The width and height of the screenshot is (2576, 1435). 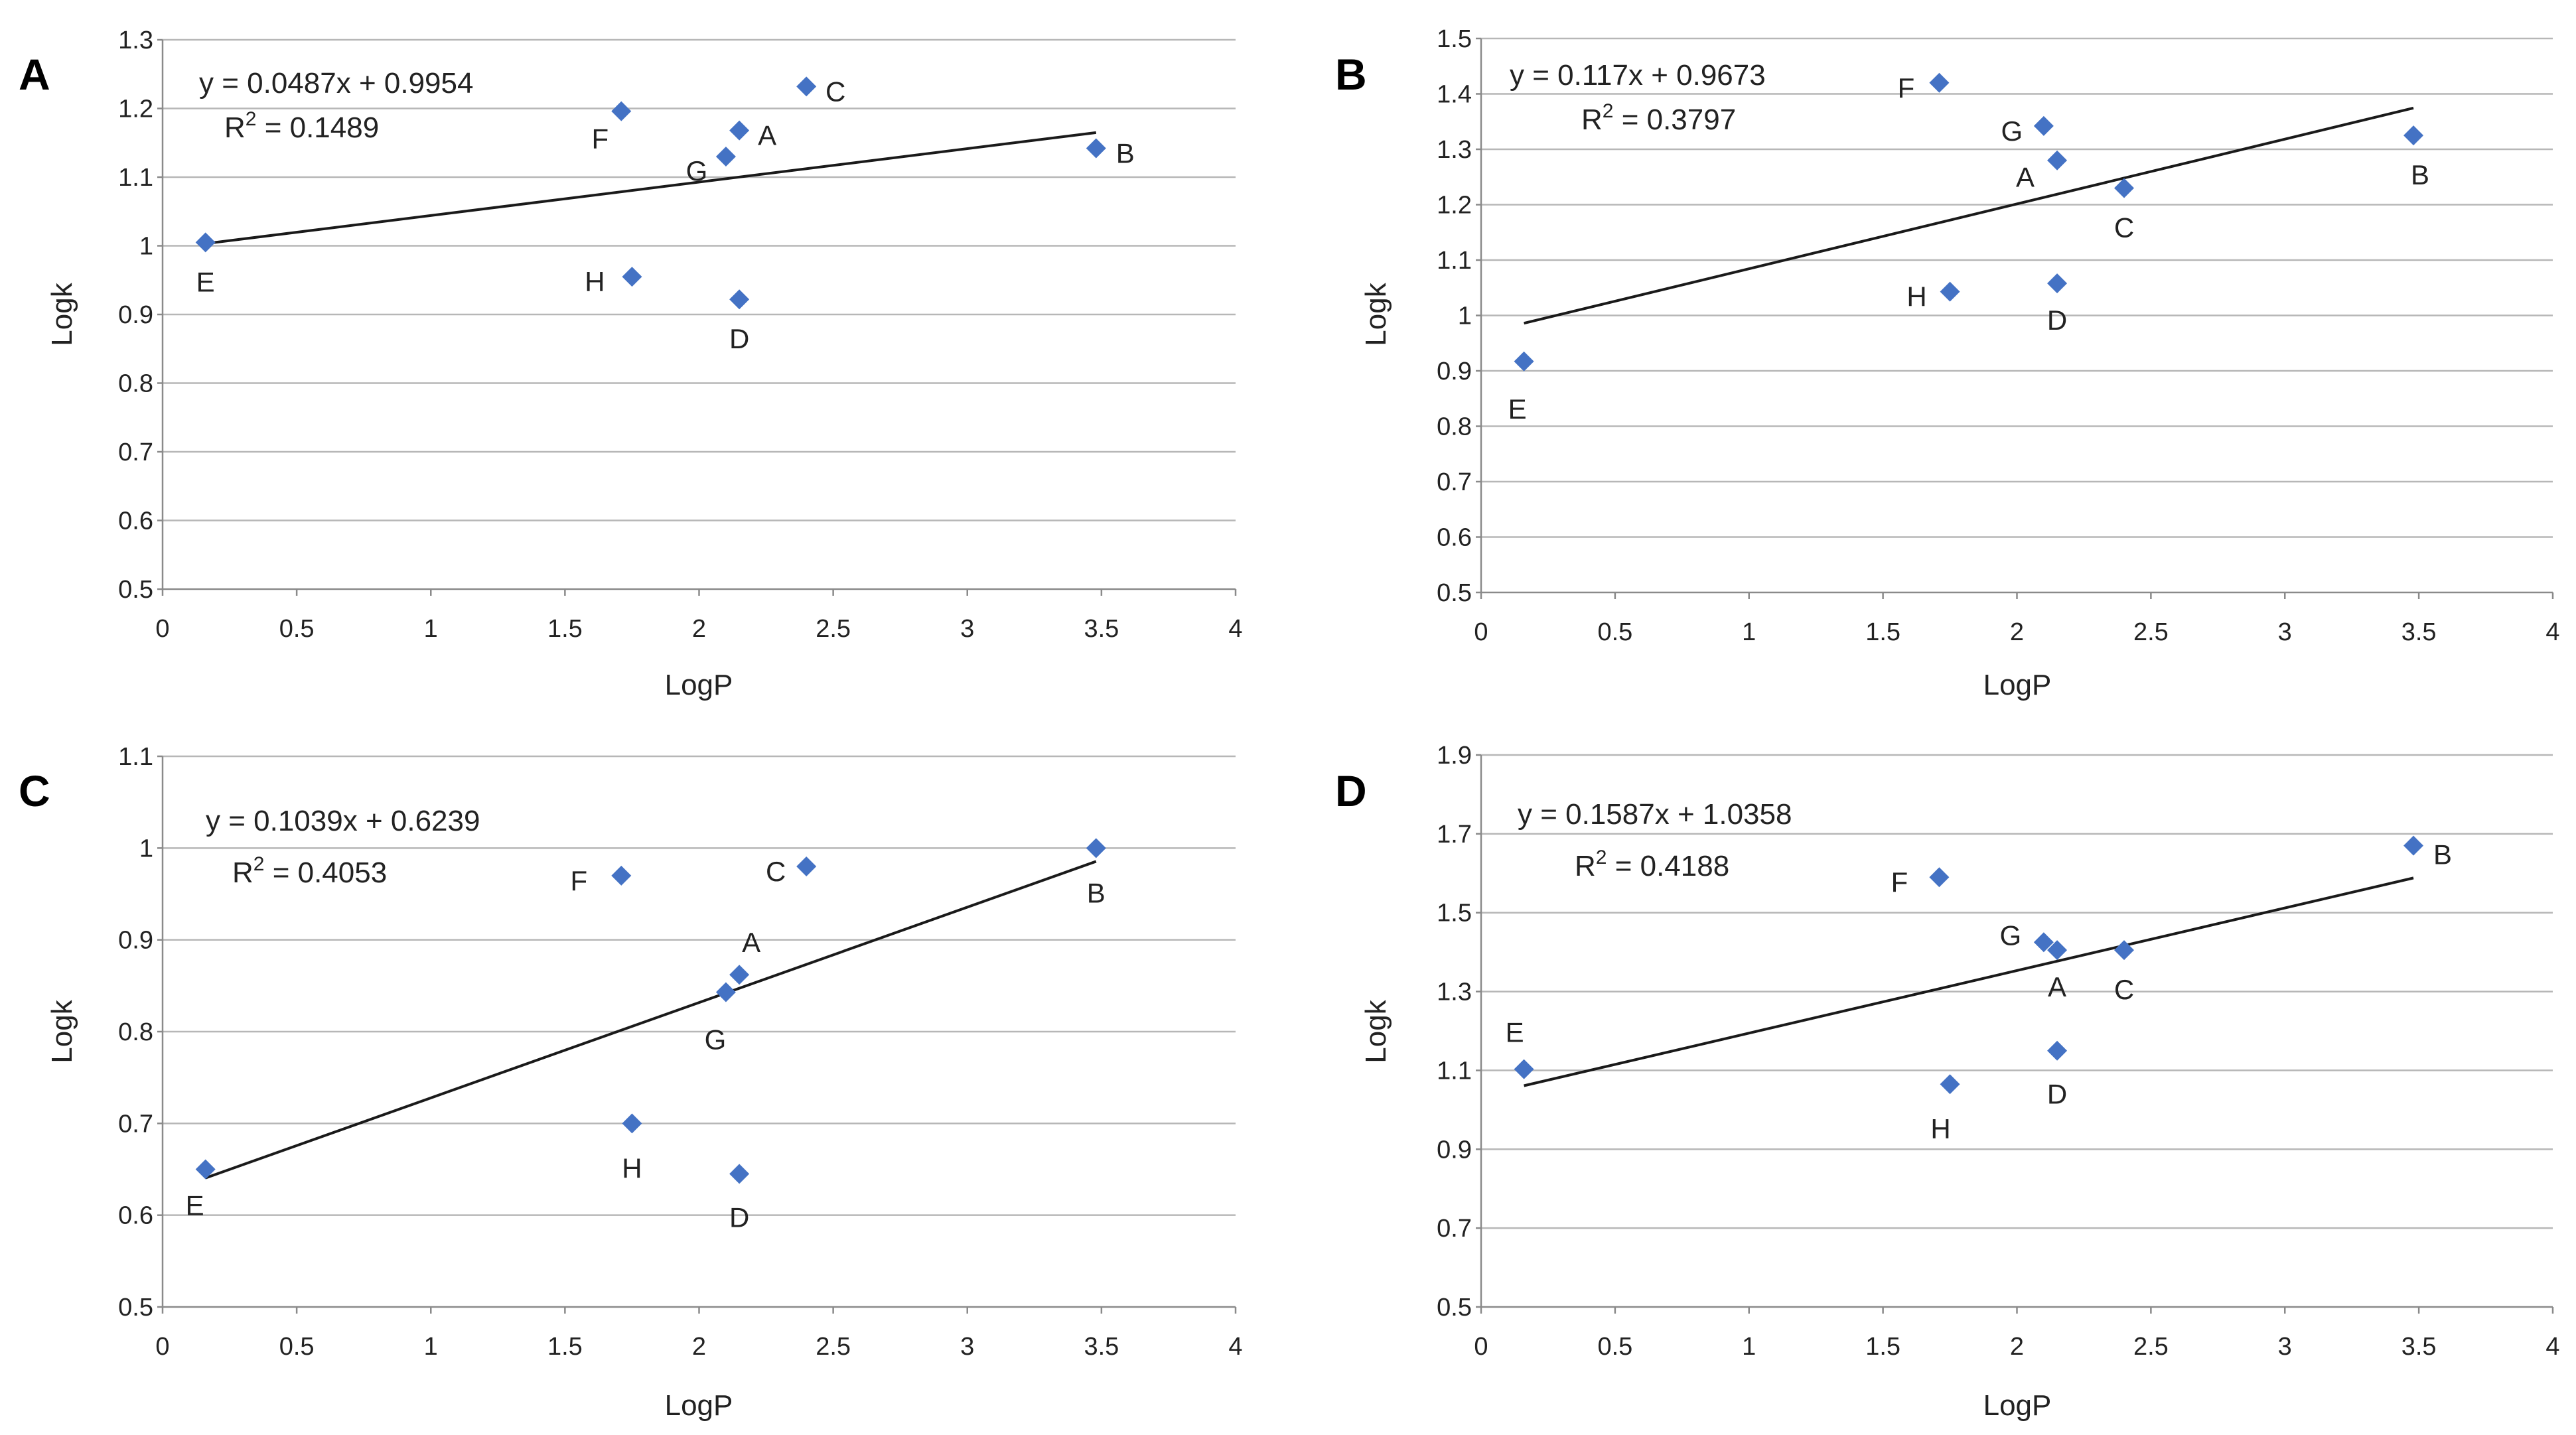 What do you see at coordinates (136, 1032) in the screenshot?
I see `y-tick-label: 0.8` at bounding box center [136, 1032].